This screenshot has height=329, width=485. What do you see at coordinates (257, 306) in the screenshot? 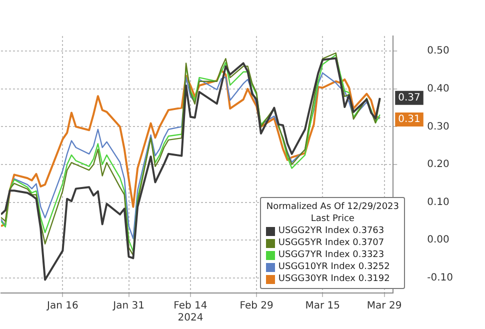
I see `x-tick-label: Feb 29` at bounding box center [257, 306].